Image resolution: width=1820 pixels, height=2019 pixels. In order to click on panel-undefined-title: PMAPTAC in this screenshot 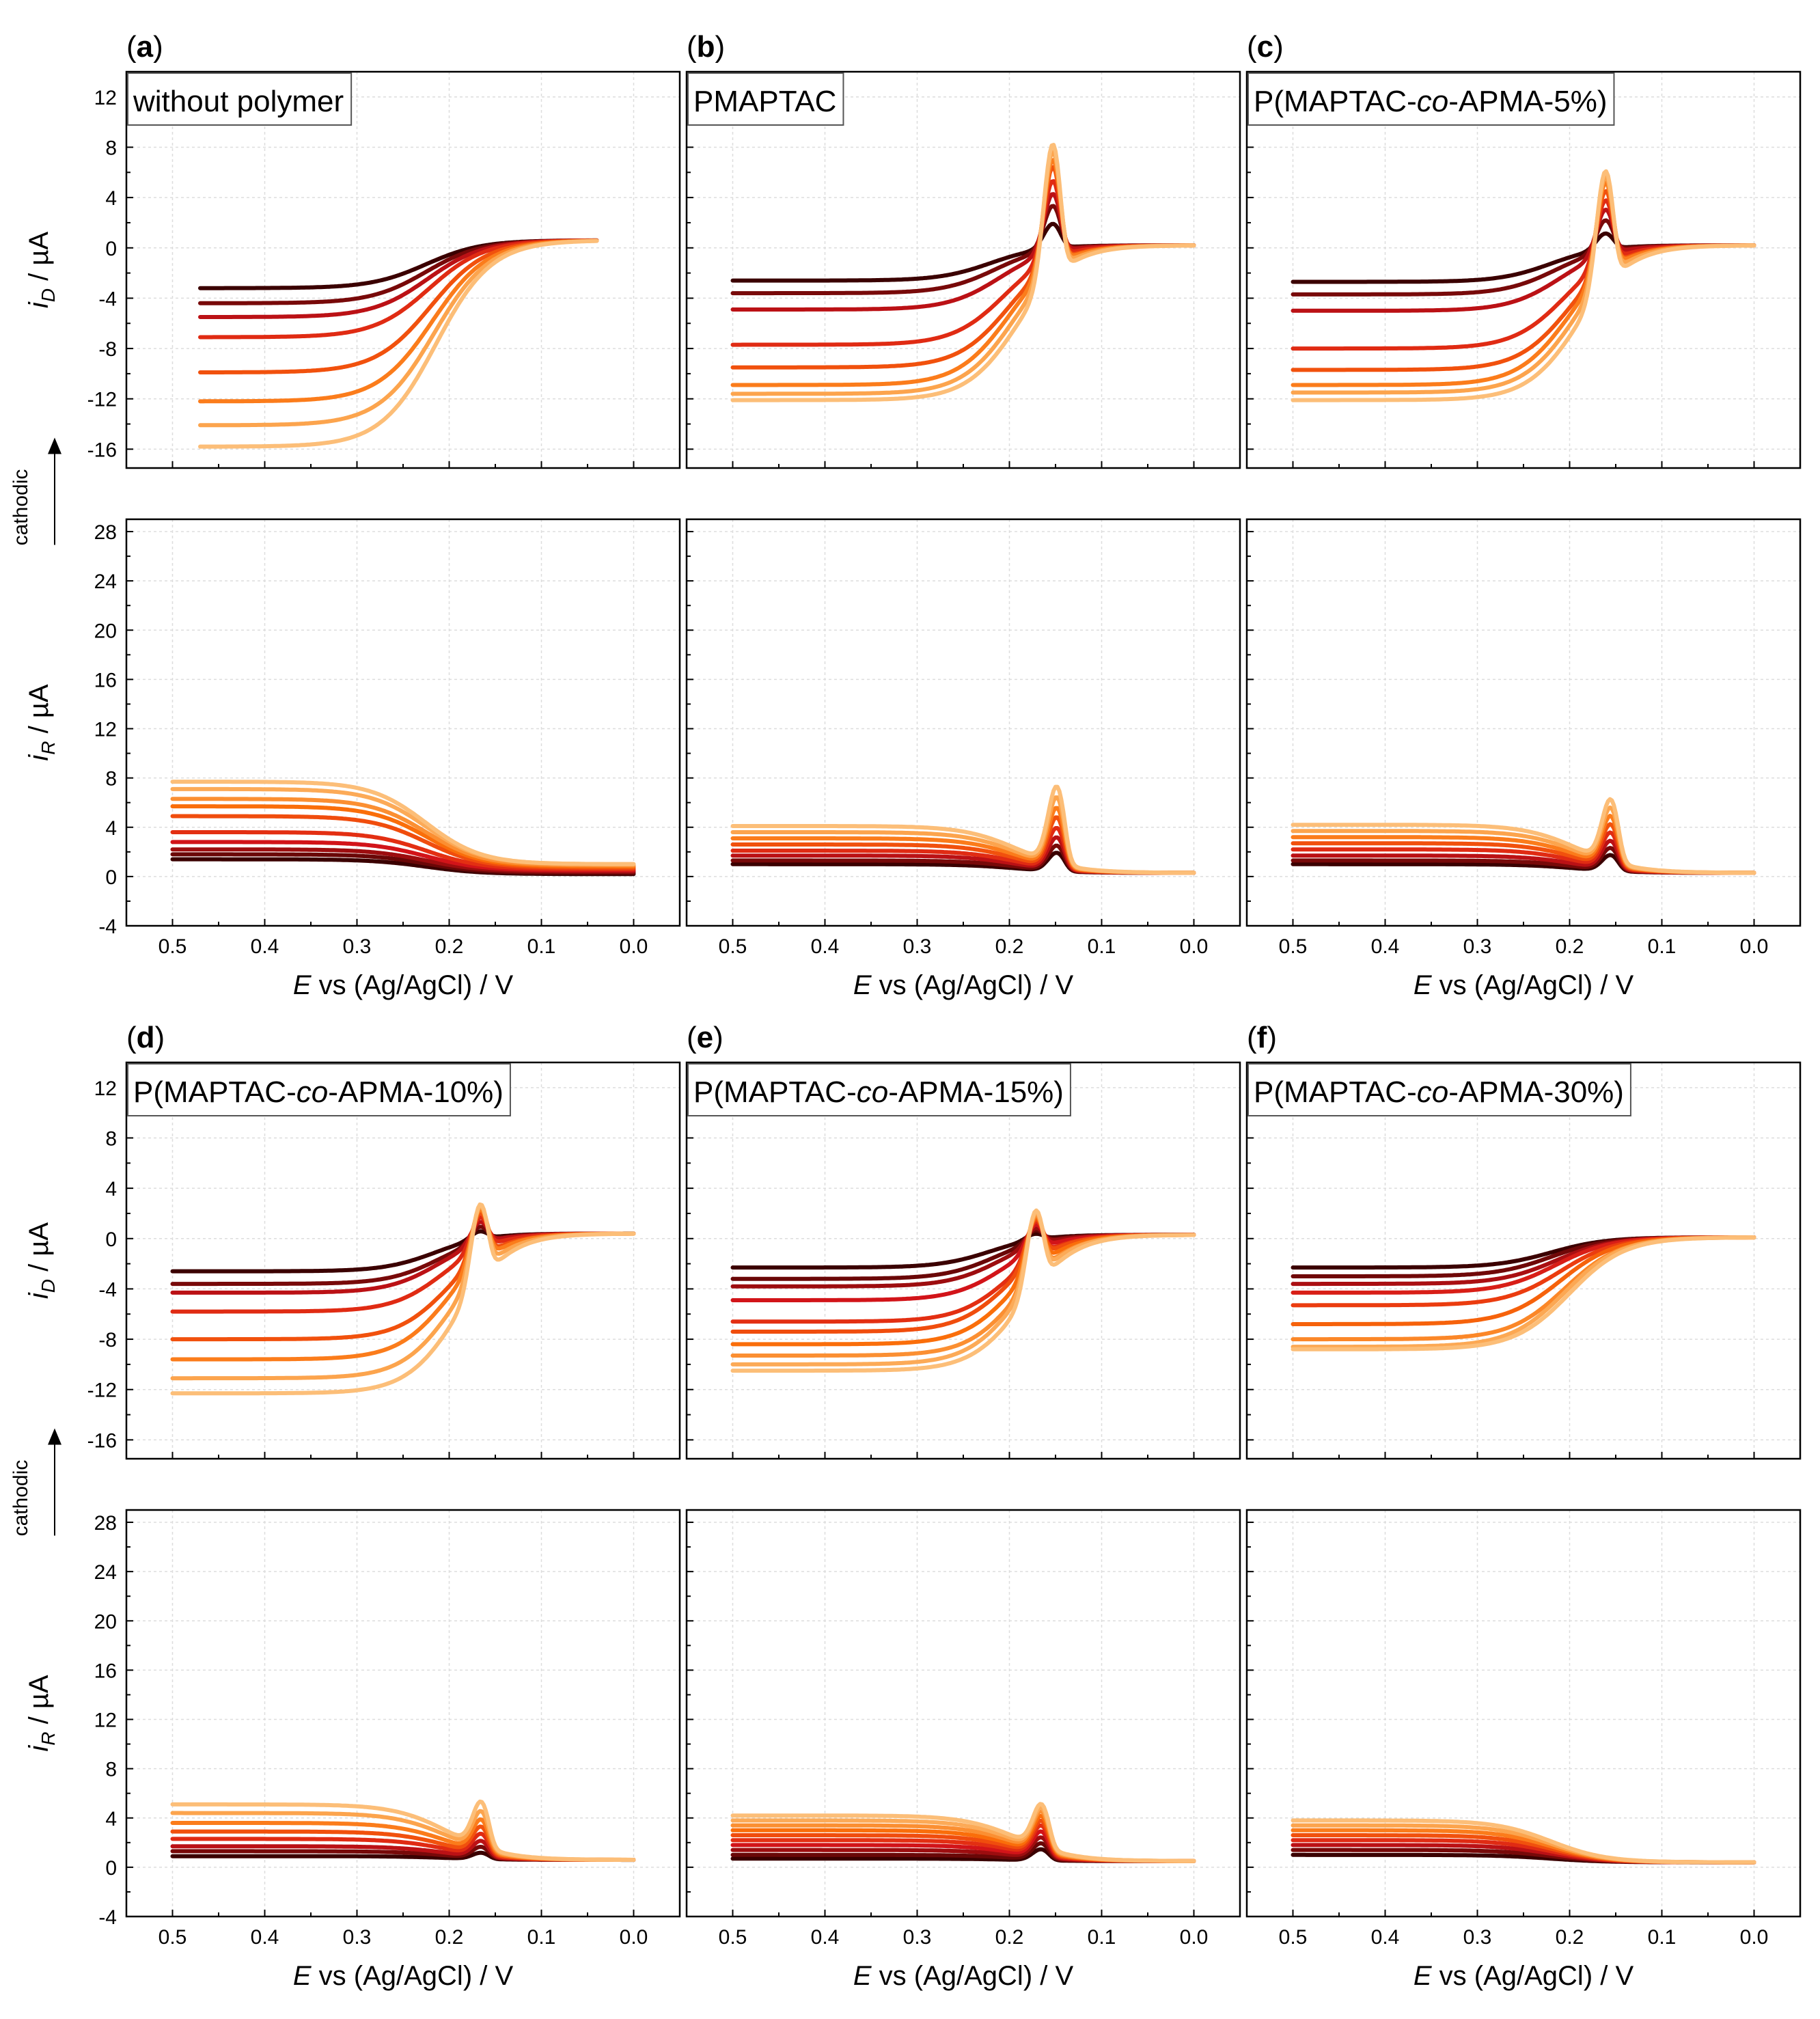, I will do `click(764, 101)`.